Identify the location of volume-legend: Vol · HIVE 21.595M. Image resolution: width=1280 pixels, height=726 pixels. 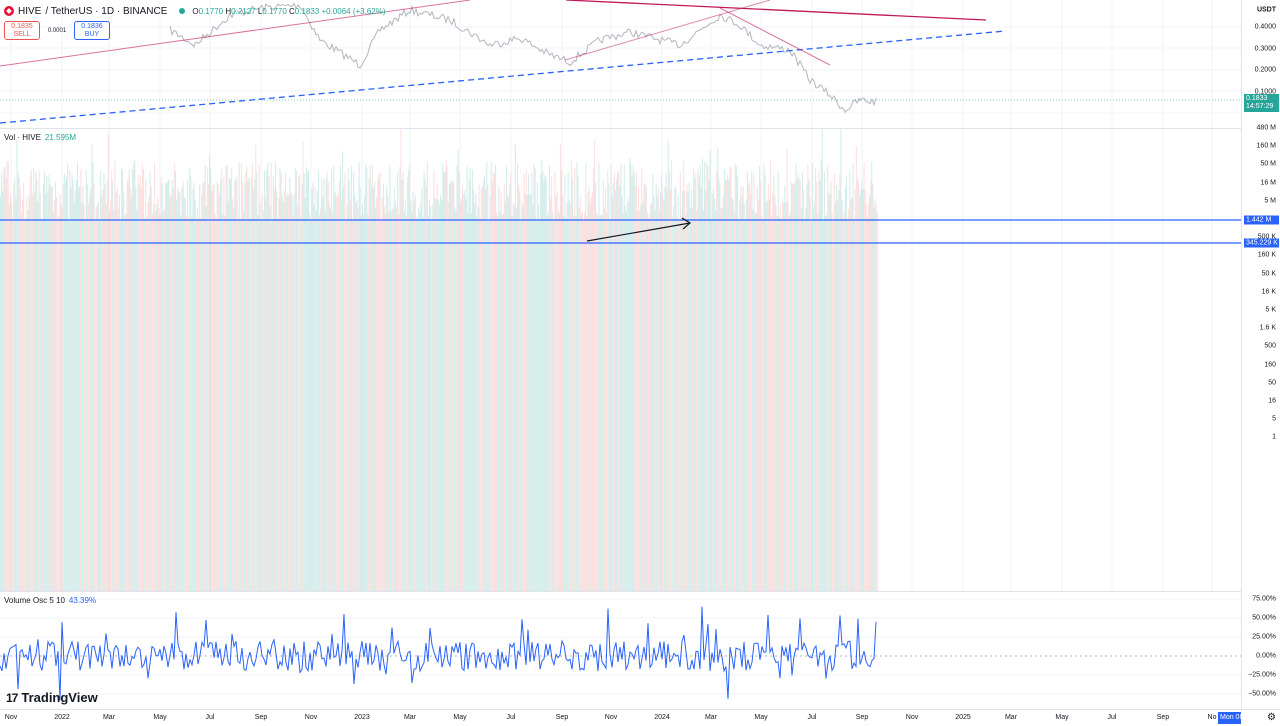
(40, 137).